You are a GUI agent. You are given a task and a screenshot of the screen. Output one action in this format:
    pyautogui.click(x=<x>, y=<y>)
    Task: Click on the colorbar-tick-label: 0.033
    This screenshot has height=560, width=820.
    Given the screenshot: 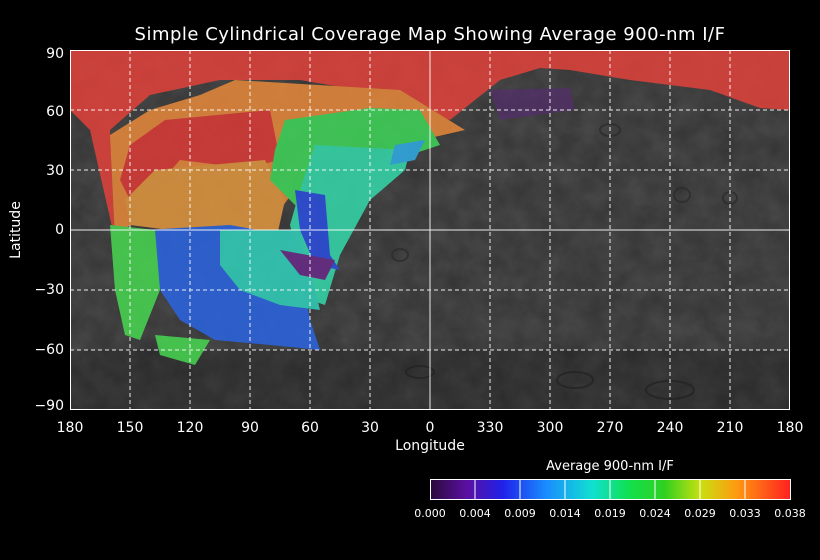 What is the action you would take?
    pyautogui.click(x=745, y=513)
    